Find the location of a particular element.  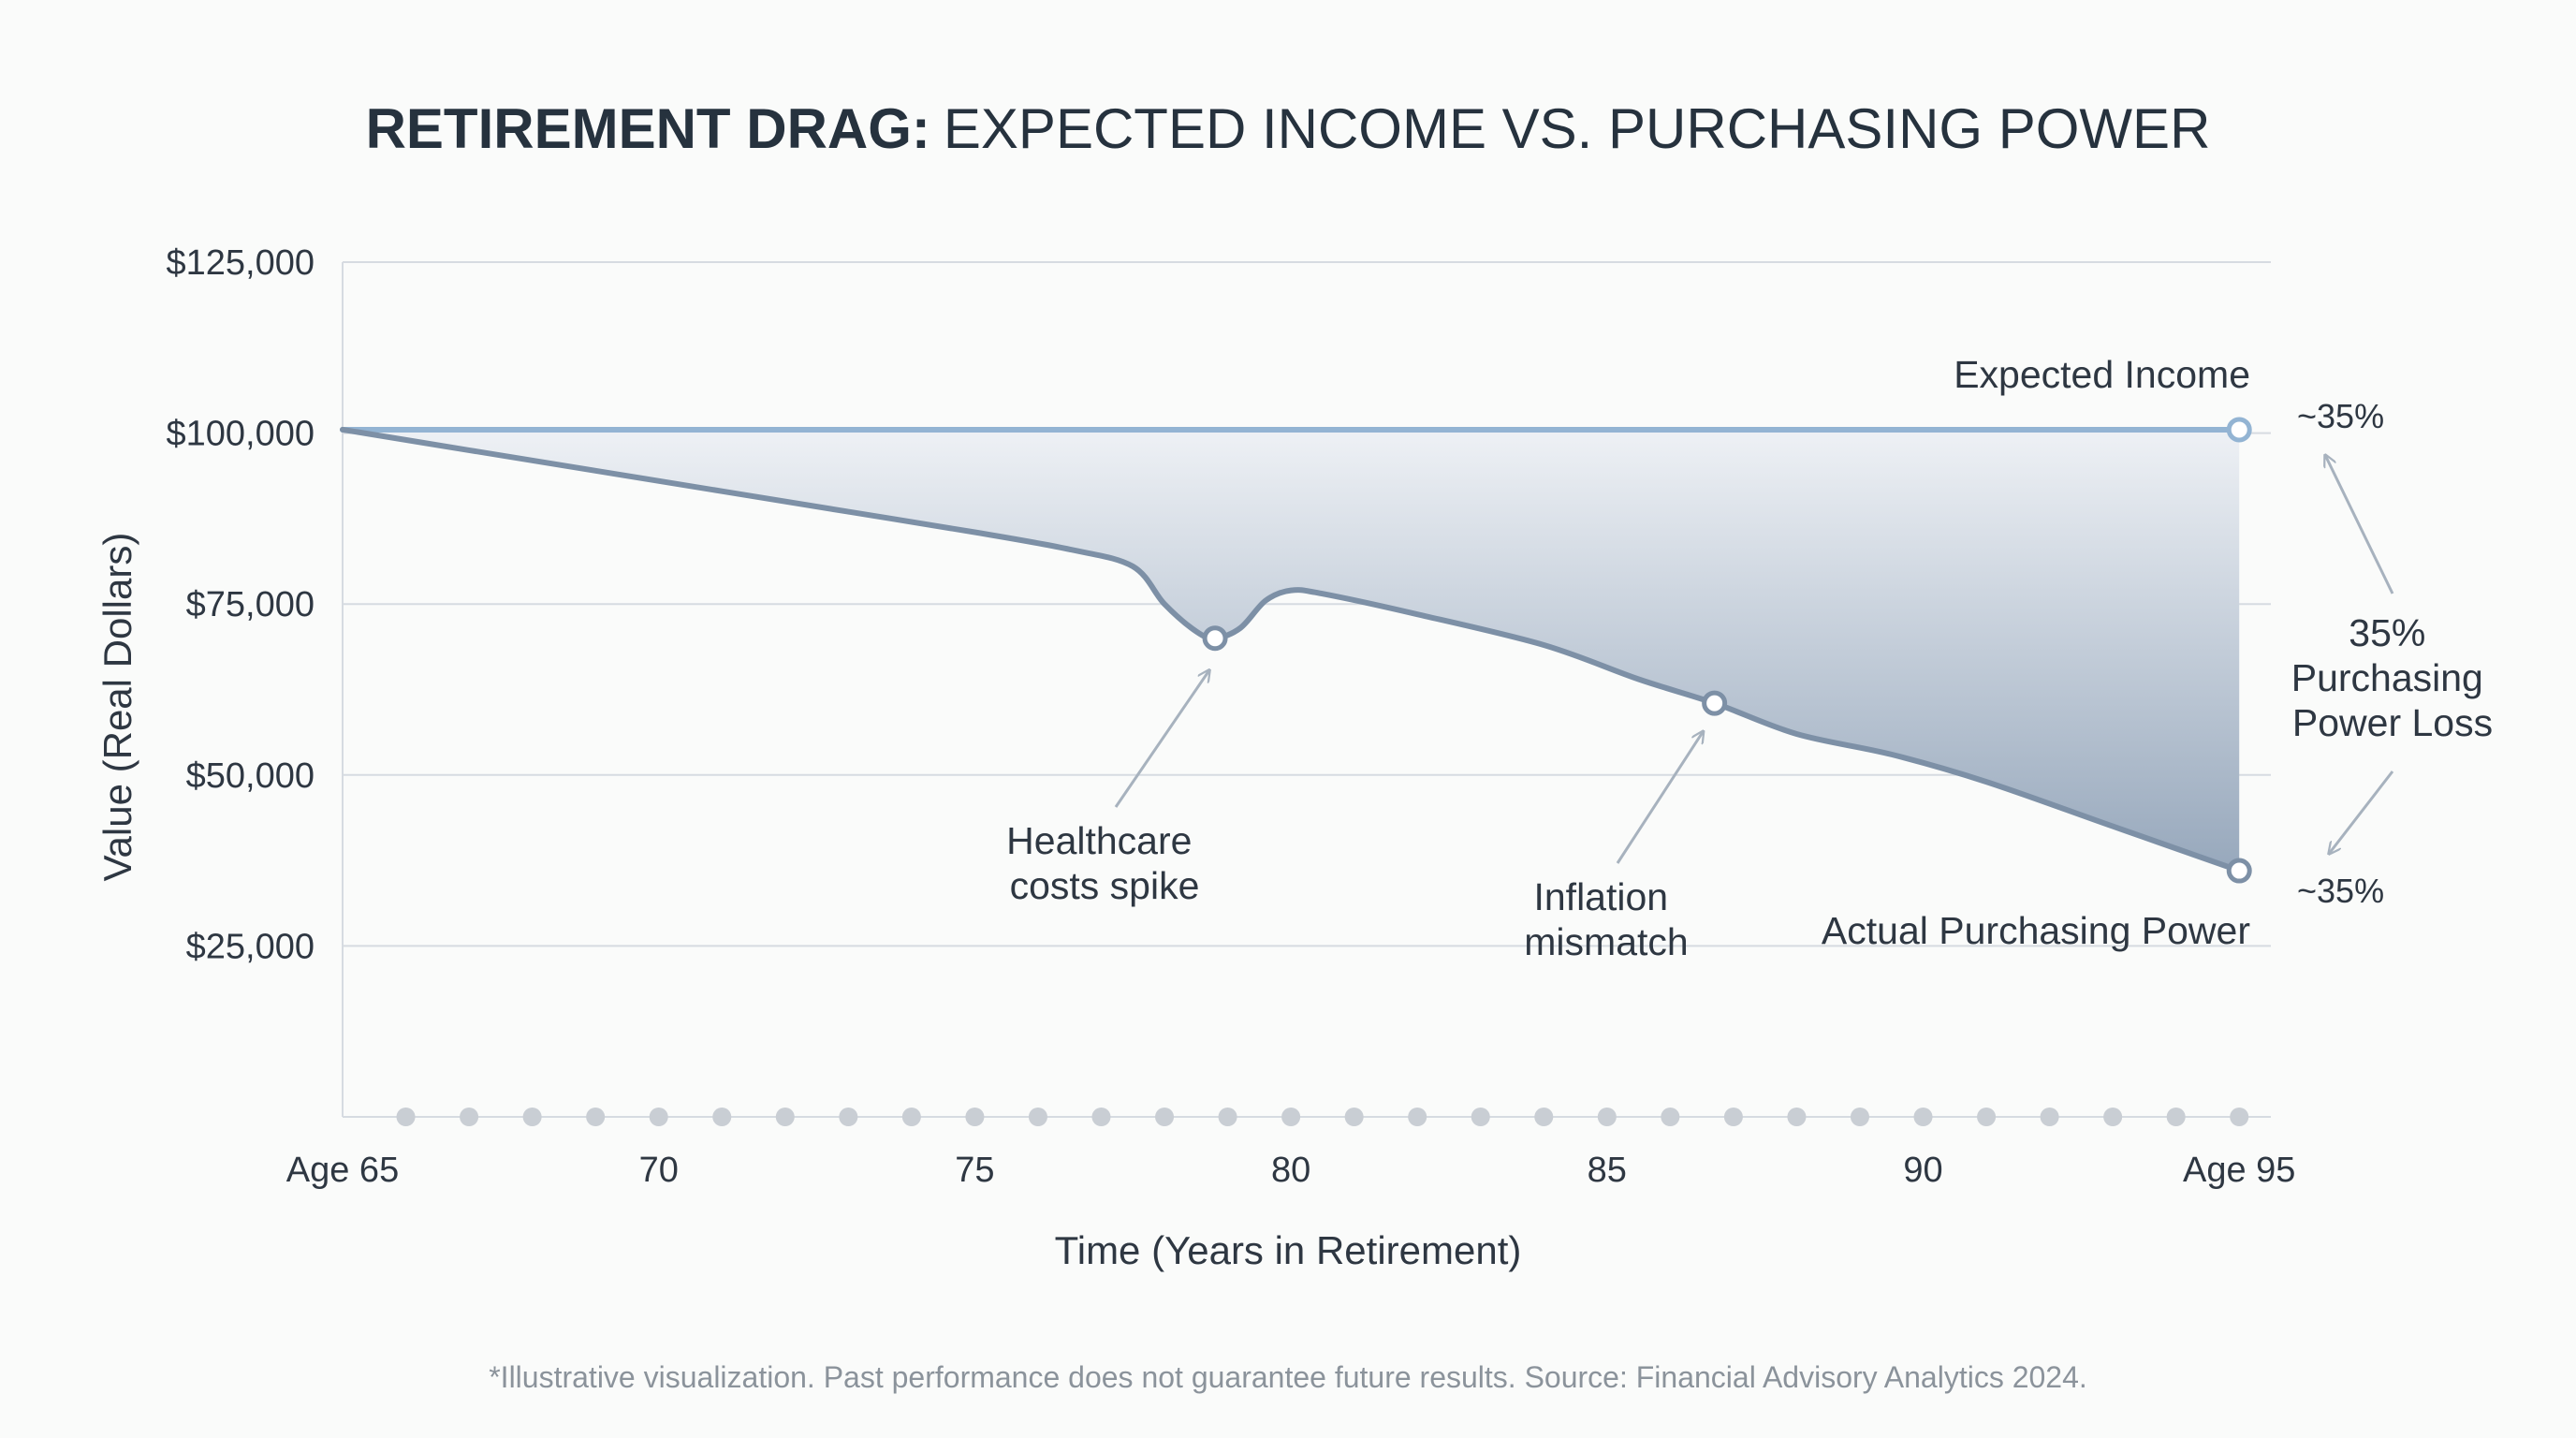

x-tick-labels: Age 65 70 75 80 85 90 Age 95 is located at coordinates (1291, 1170).